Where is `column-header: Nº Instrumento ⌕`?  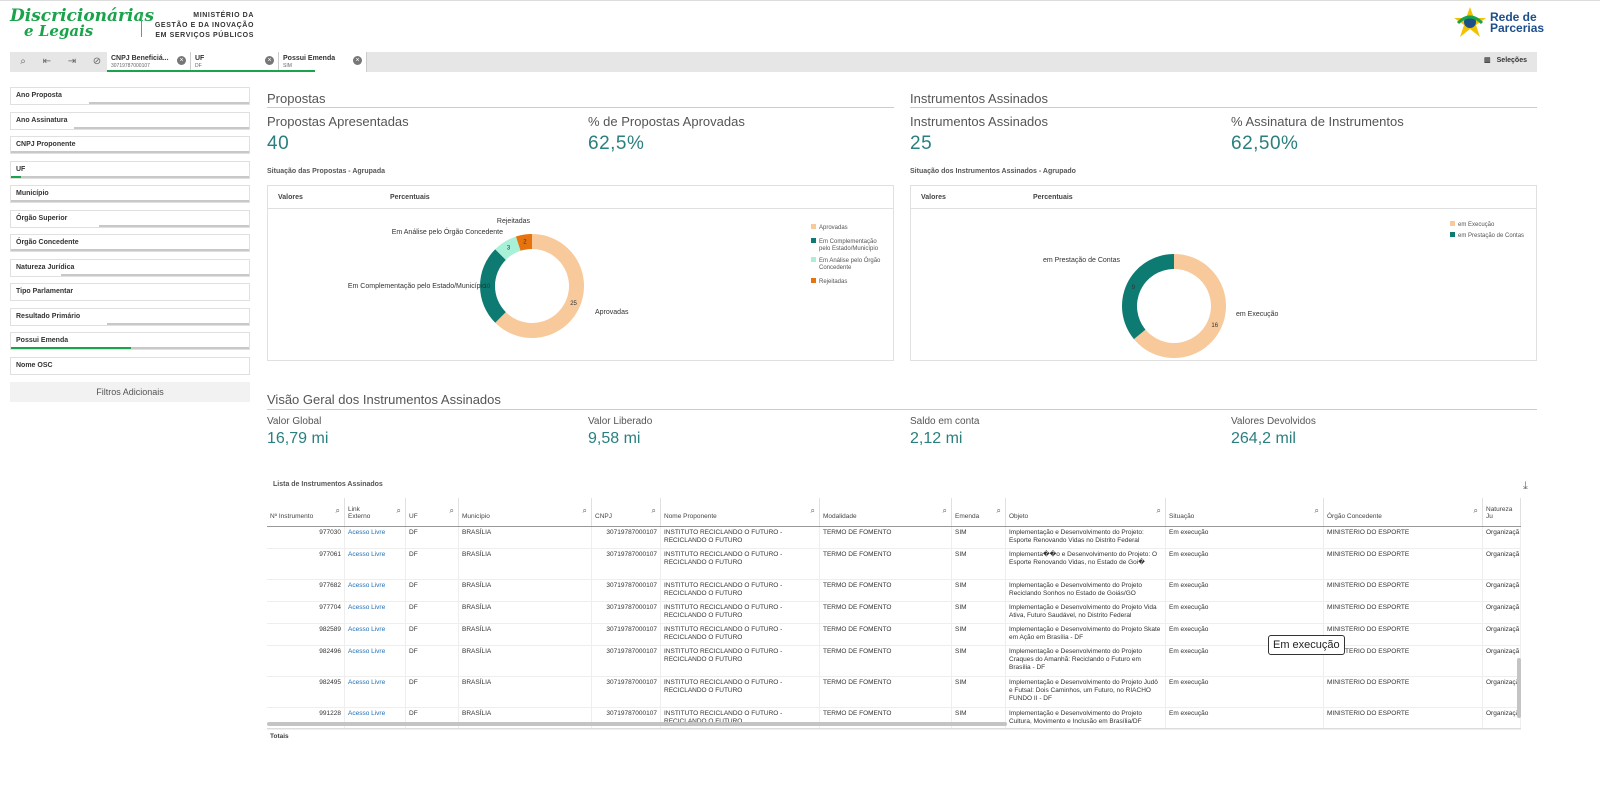 column-header: Nº Instrumento ⌕ is located at coordinates (306, 512).